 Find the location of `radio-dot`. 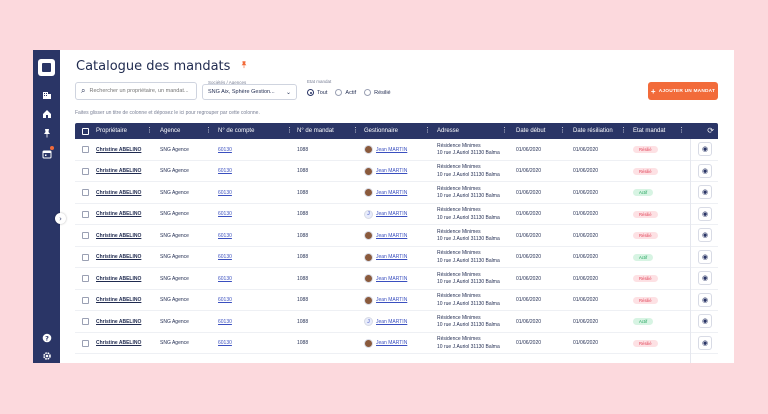

radio-dot is located at coordinates (368, 92).